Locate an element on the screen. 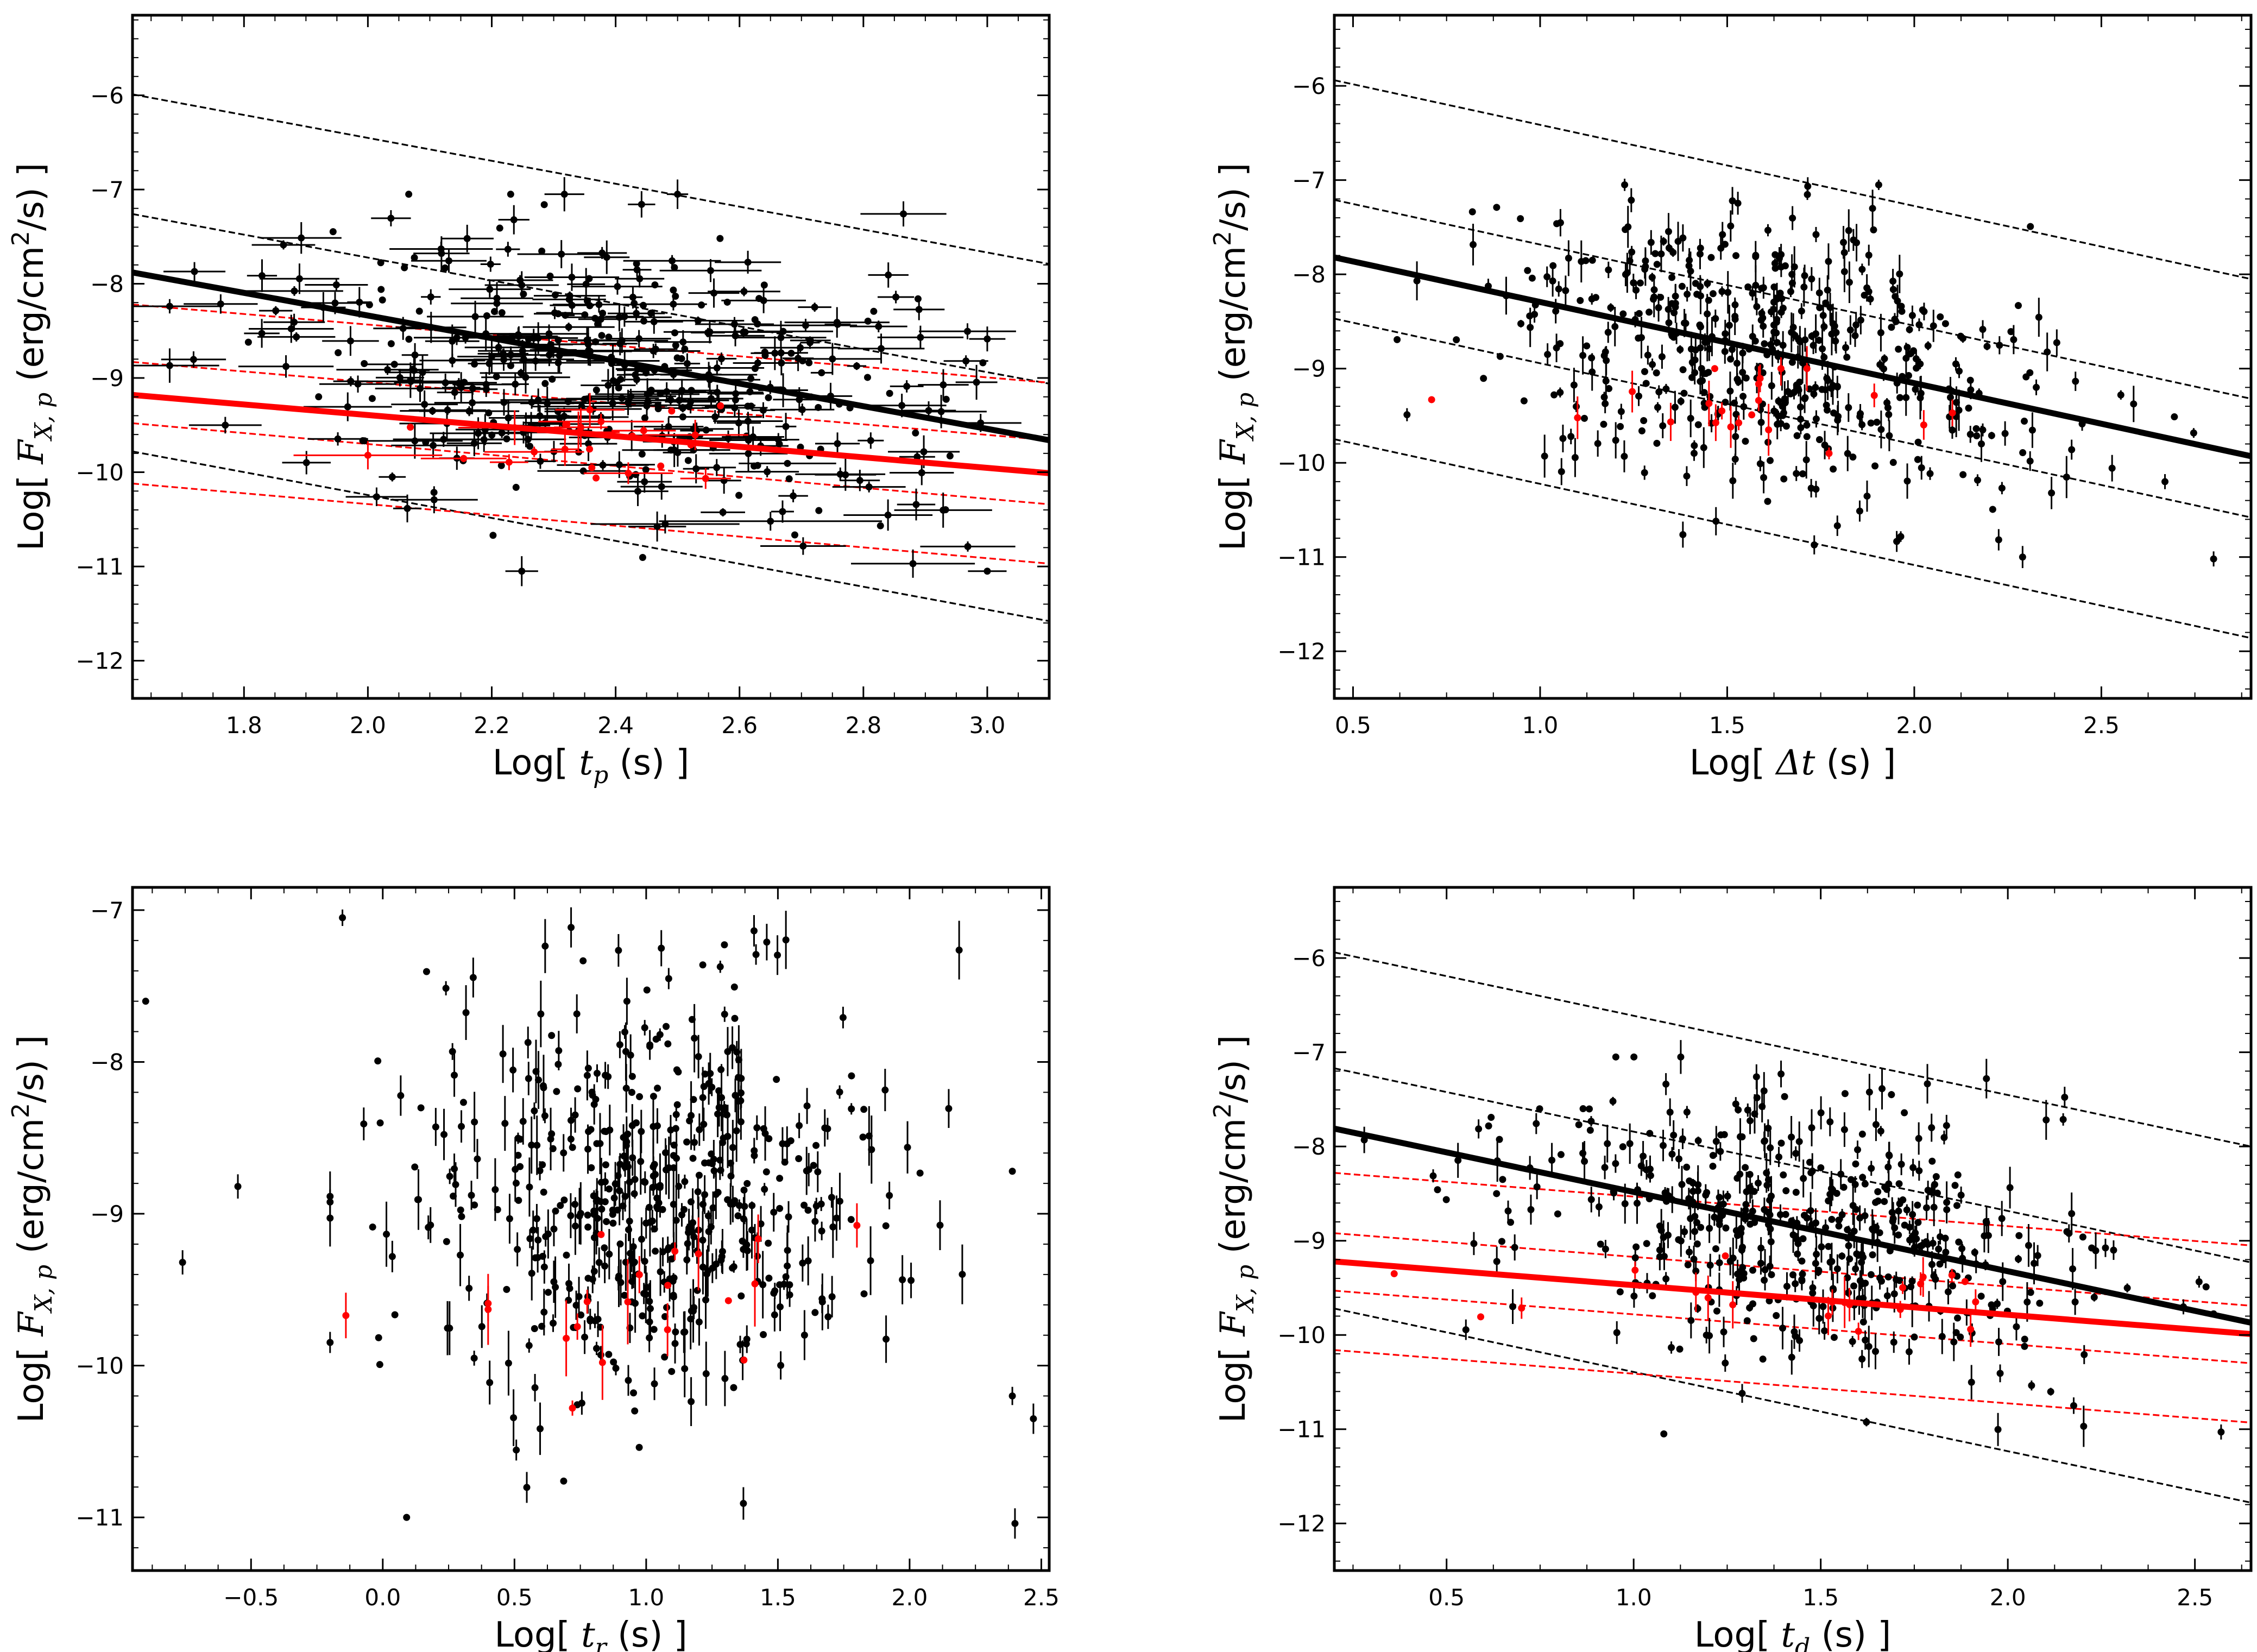  x-tick-label: 3.0 is located at coordinates (987, 725).